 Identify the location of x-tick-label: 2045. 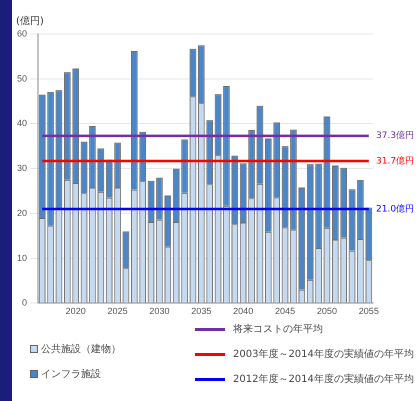
(285, 311).